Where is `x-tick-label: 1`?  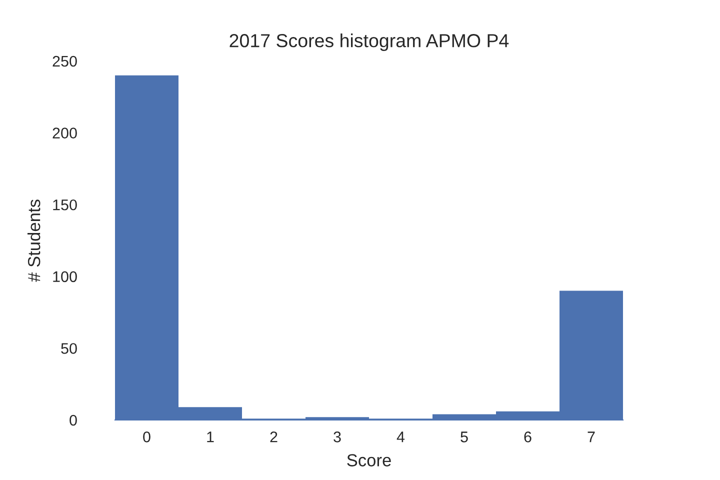
x-tick-label: 1 is located at coordinates (210, 437).